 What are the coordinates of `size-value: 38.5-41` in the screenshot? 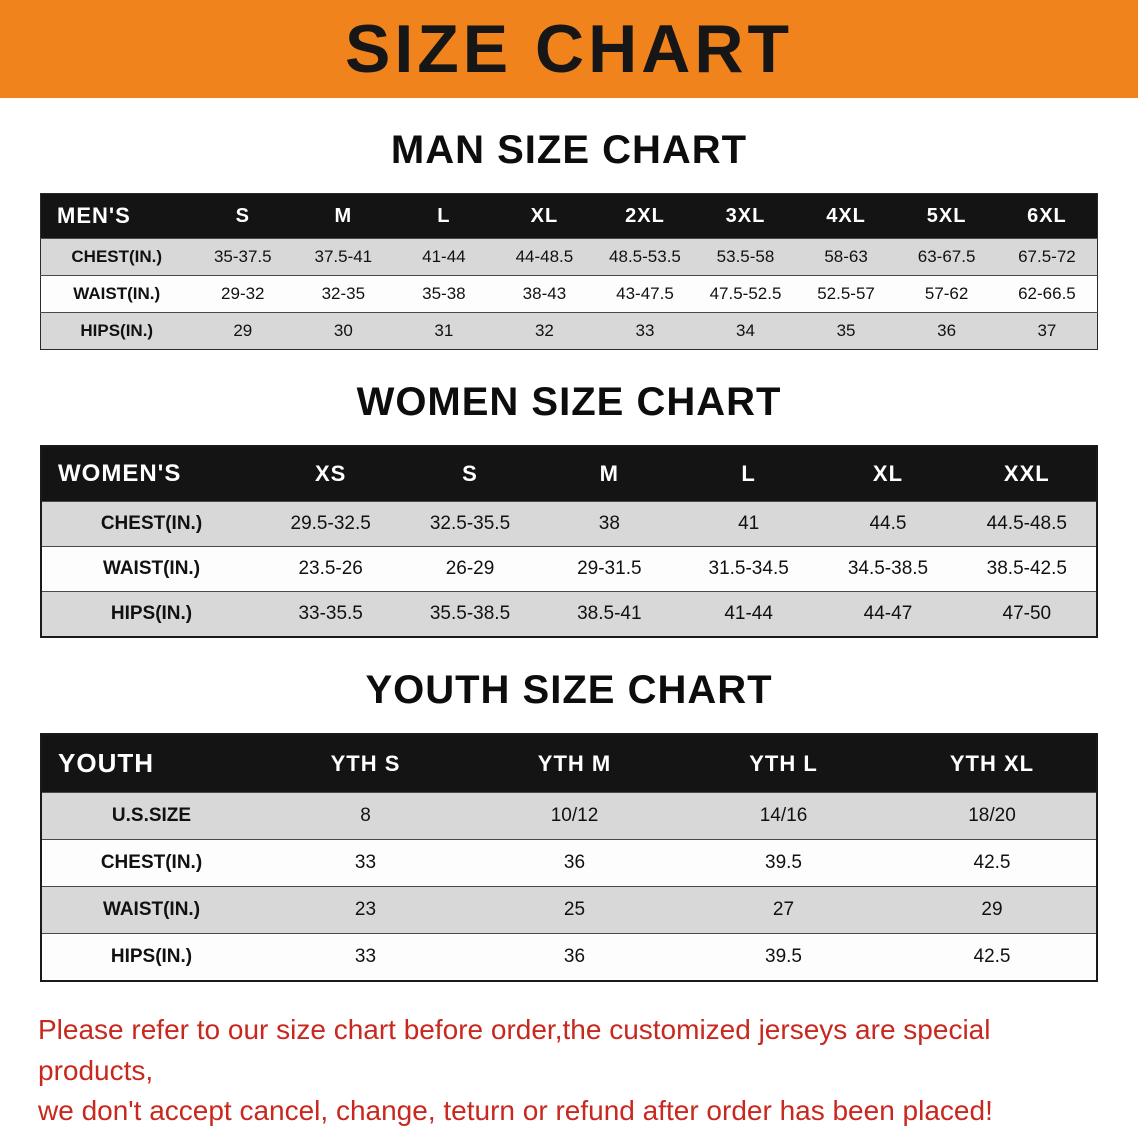 It's located at (609, 613).